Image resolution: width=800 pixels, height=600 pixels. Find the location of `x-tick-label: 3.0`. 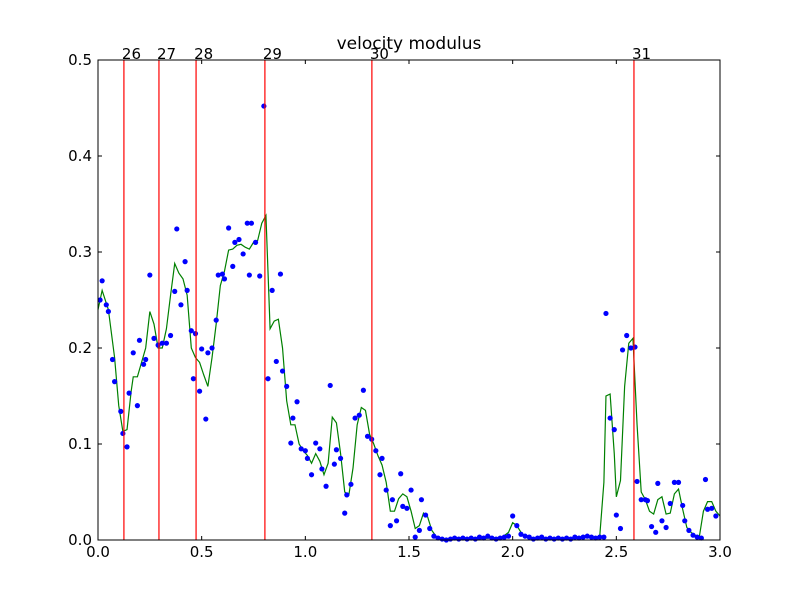

x-tick-label: 3.0 is located at coordinates (720, 552).